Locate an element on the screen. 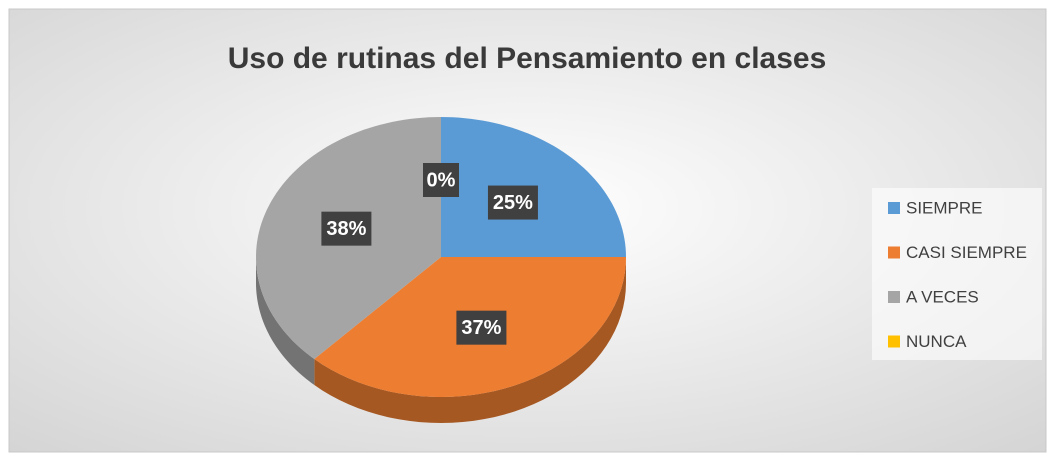  data-label: 38% is located at coordinates (346, 229).